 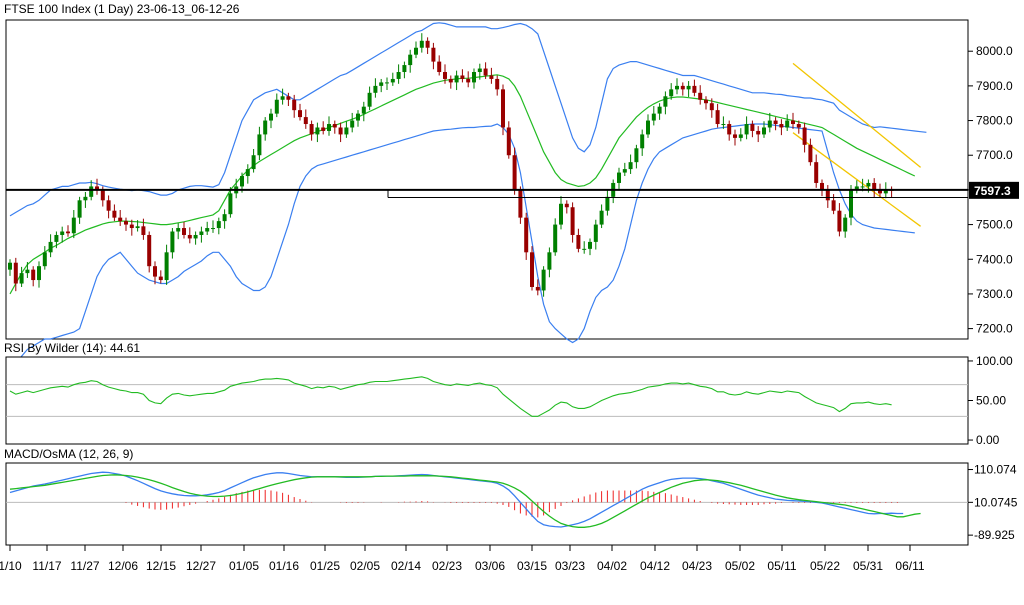 What do you see at coordinates (11, 566) in the screenshot?
I see `x-tick-label: 1/10` at bounding box center [11, 566].